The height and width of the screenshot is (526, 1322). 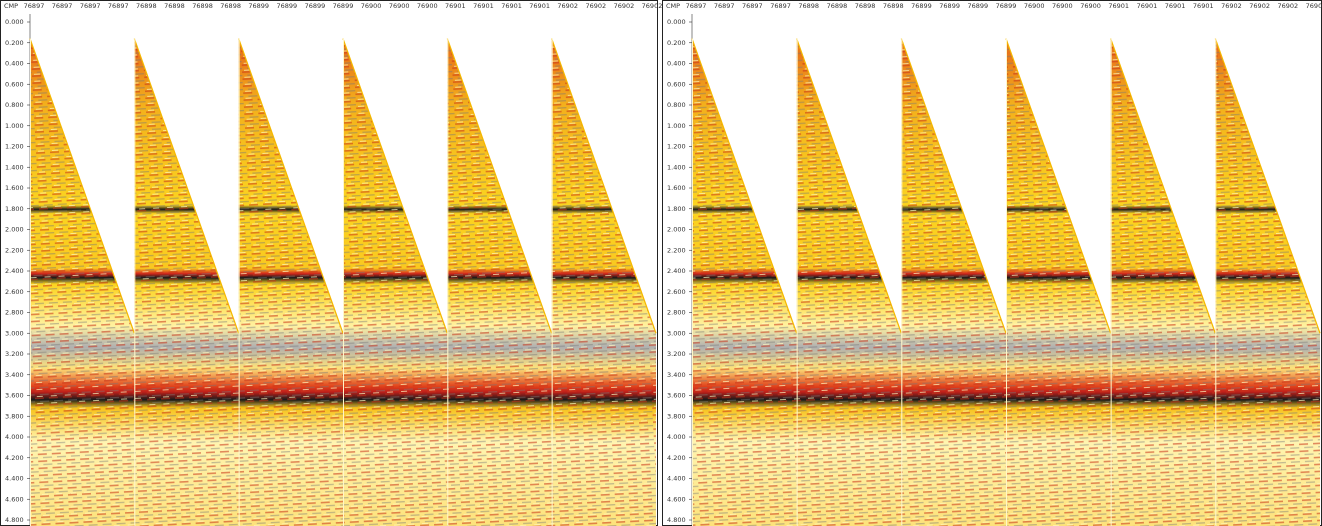 I want to click on time-label: 3.800, so click(x=676, y=416).